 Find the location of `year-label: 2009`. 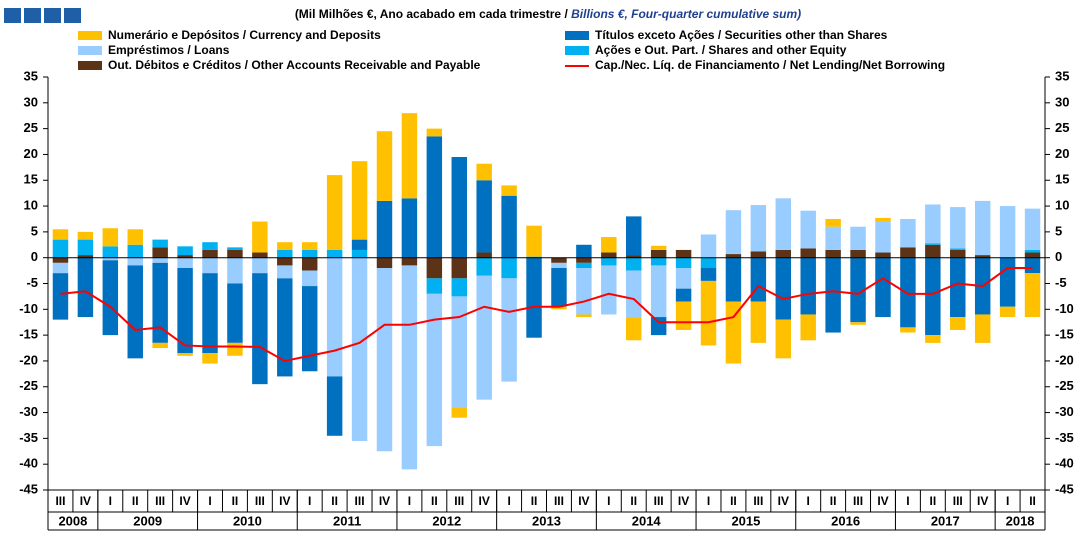

year-label: 2009 is located at coordinates (147, 520).